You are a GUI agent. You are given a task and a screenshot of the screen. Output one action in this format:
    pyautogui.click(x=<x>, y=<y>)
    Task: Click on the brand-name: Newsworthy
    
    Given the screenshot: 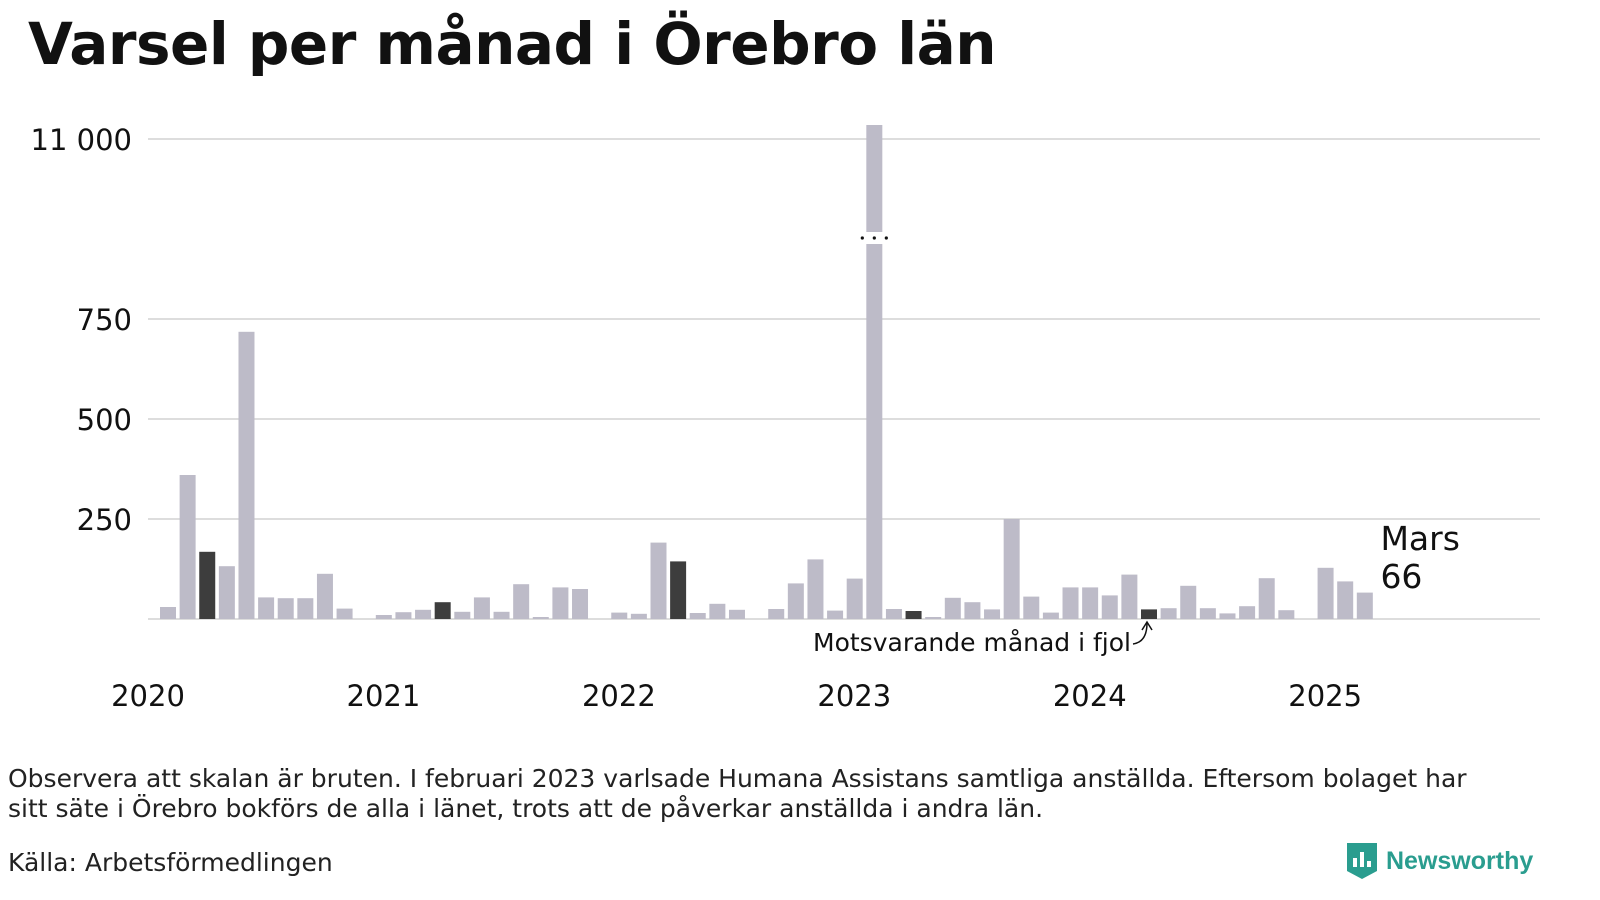 What is the action you would take?
    pyautogui.click(x=1460, y=860)
    